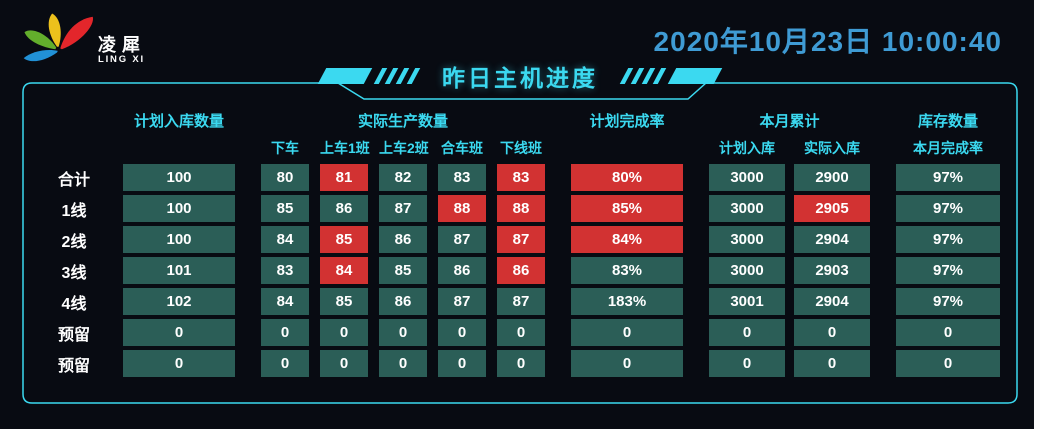  What do you see at coordinates (122, 44) in the screenshot?
I see `logo-name-cn: 凌犀` at bounding box center [122, 44].